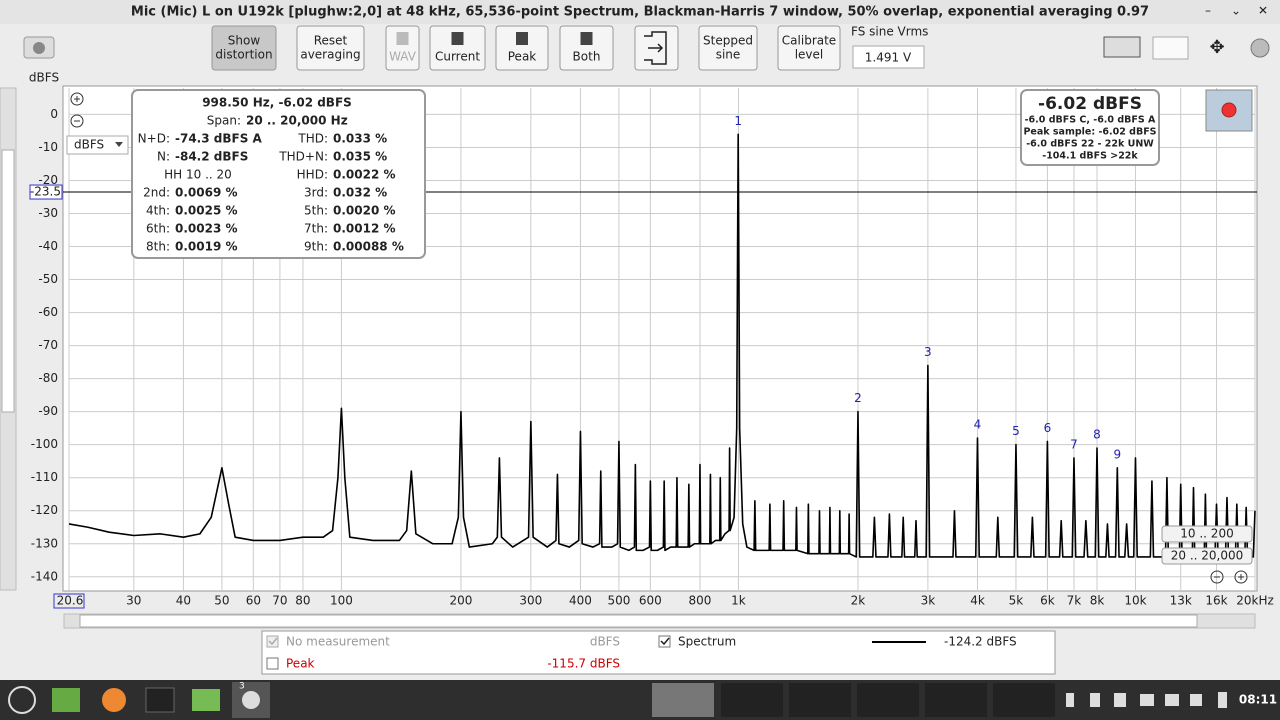 The width and height of the screenshot is (1280, 720). I want to click on harmonic-label: 4, so click(978, 425).